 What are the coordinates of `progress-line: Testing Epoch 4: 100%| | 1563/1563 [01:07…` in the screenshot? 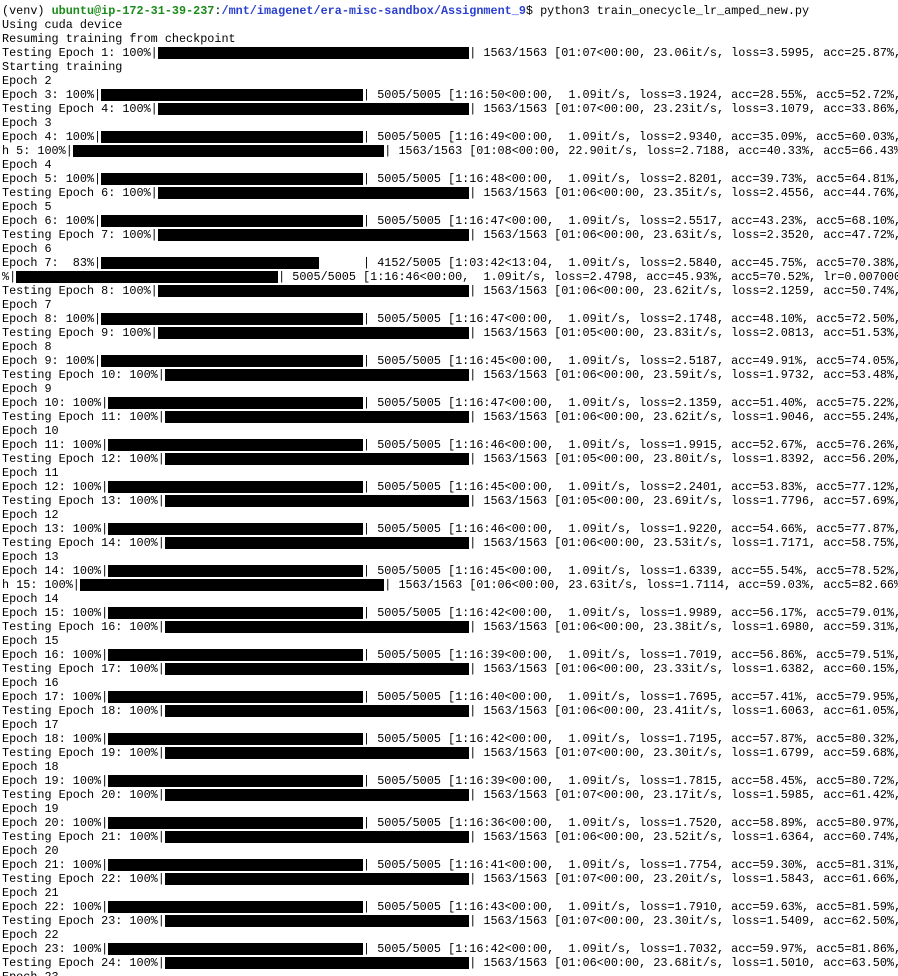 It's located at (450, 109).